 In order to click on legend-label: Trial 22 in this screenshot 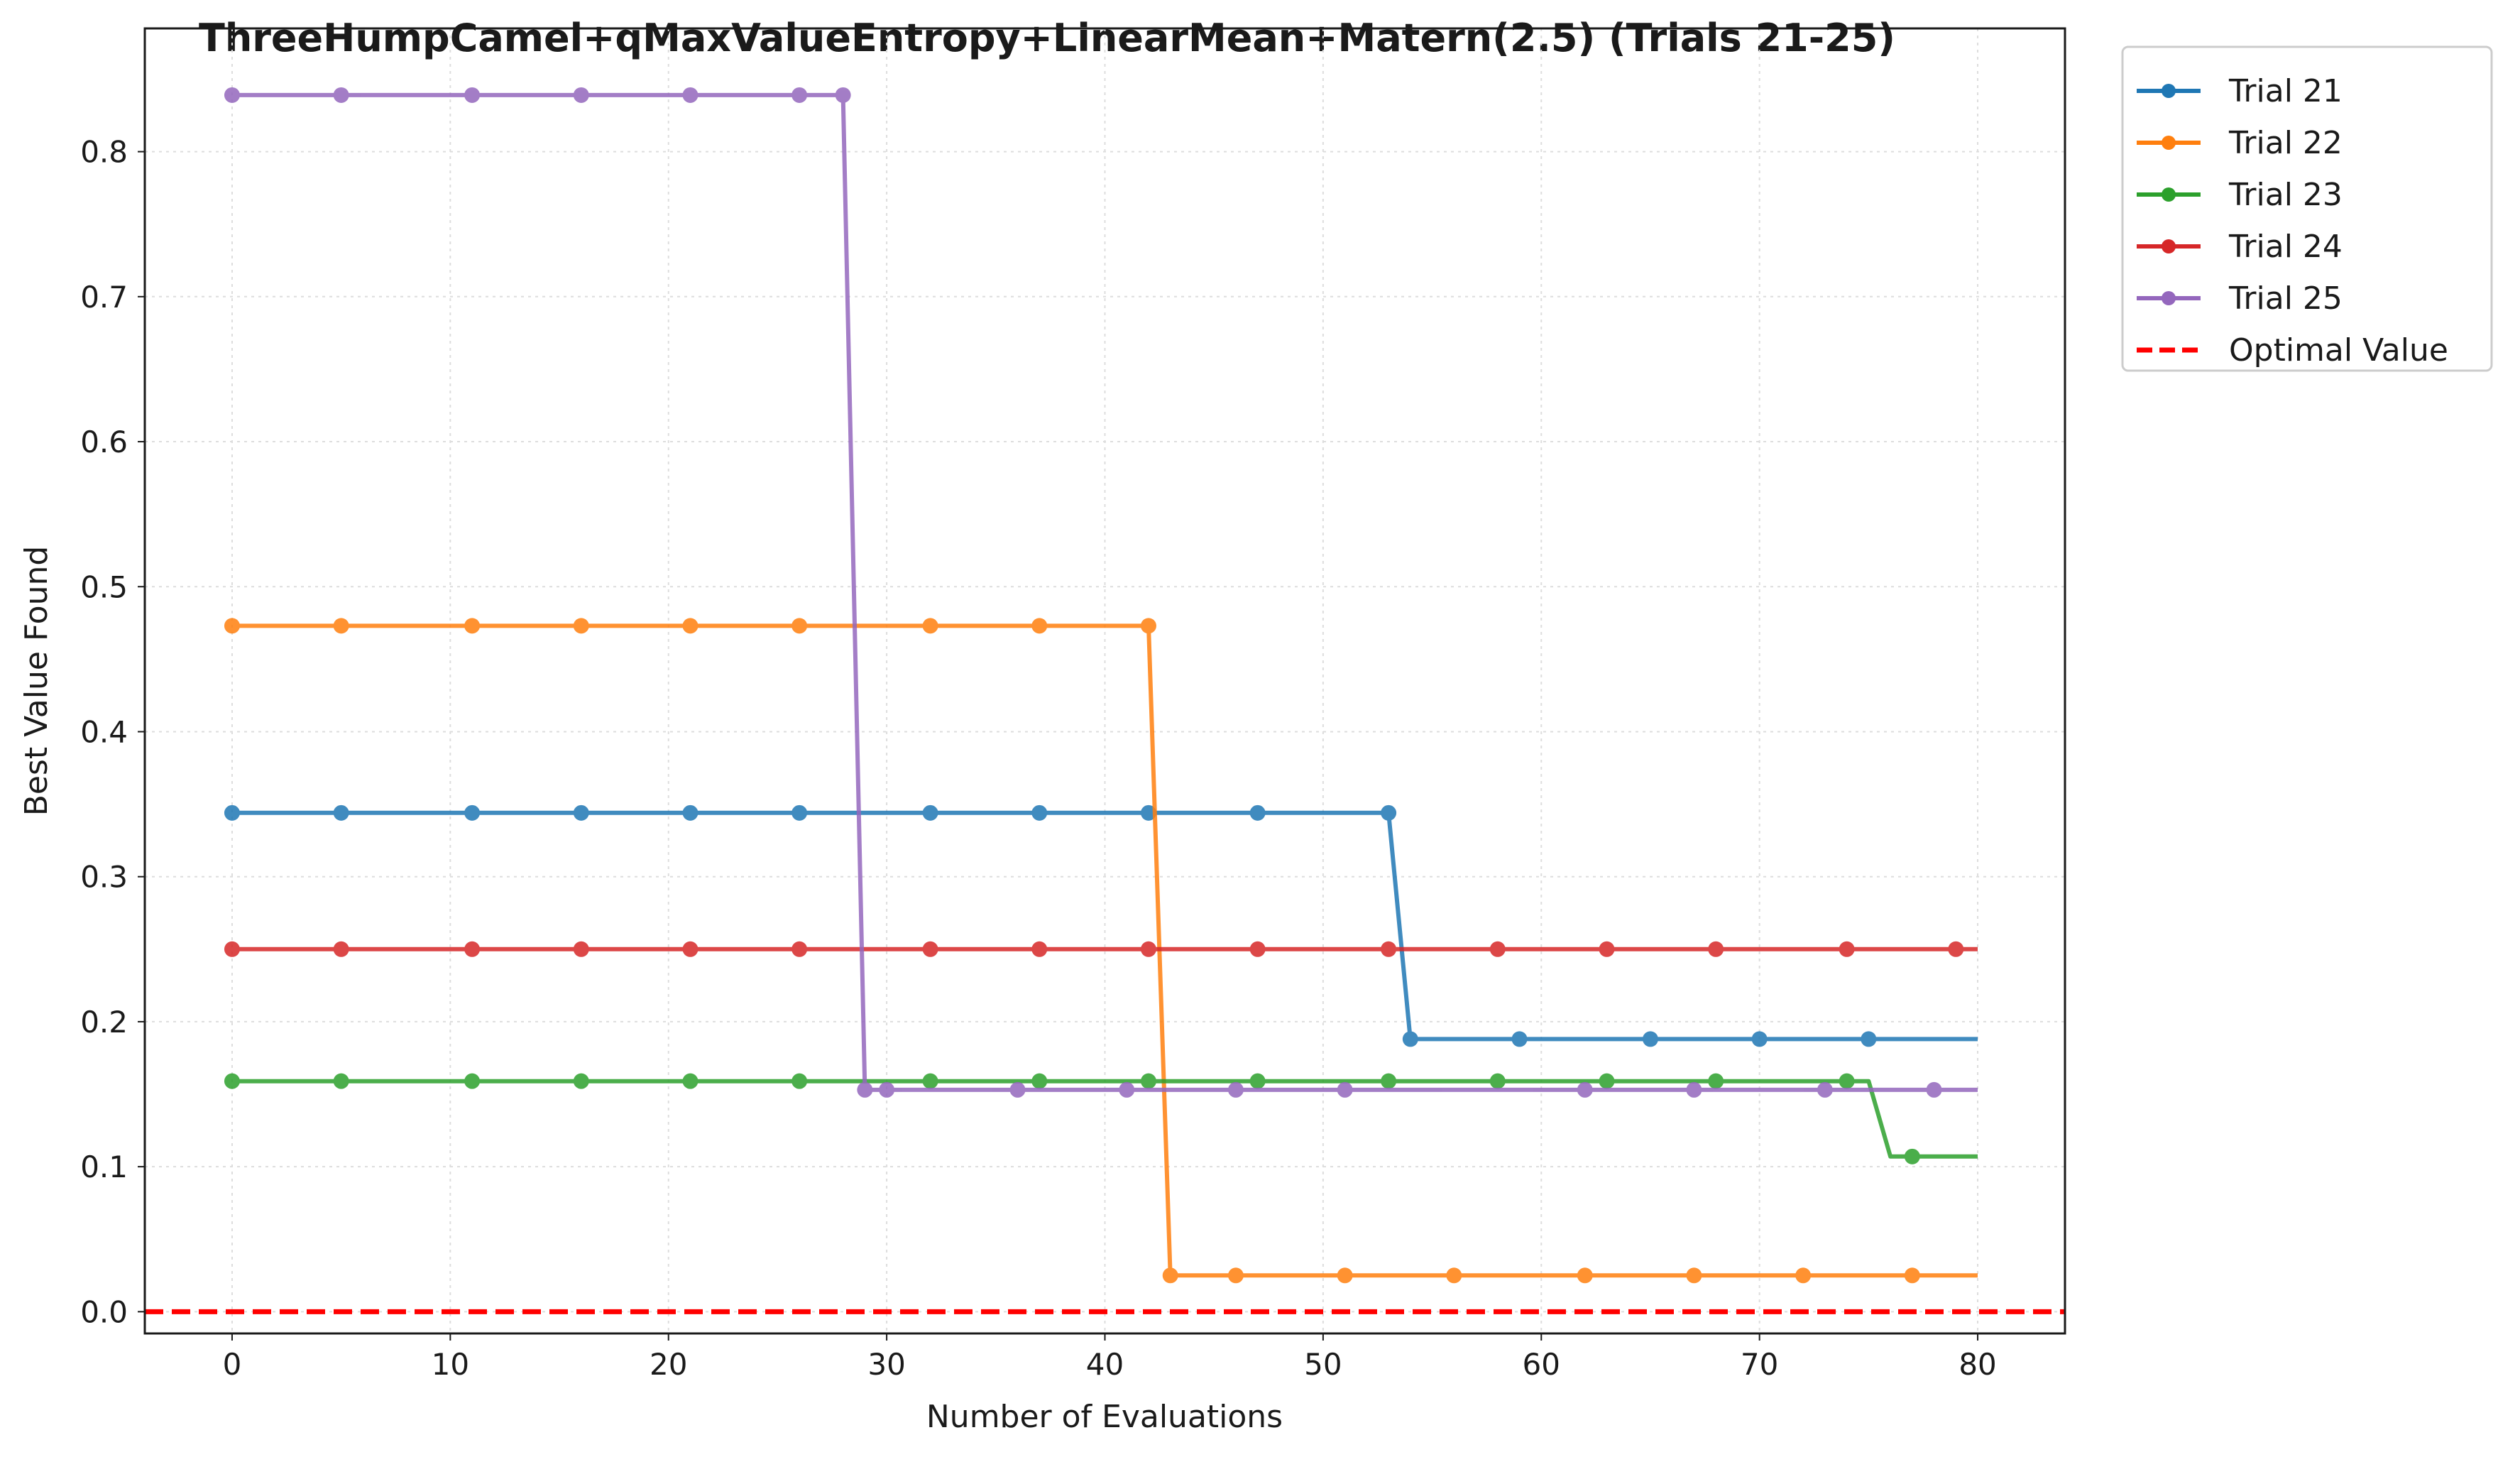, I will do `click(2285, 143)`.